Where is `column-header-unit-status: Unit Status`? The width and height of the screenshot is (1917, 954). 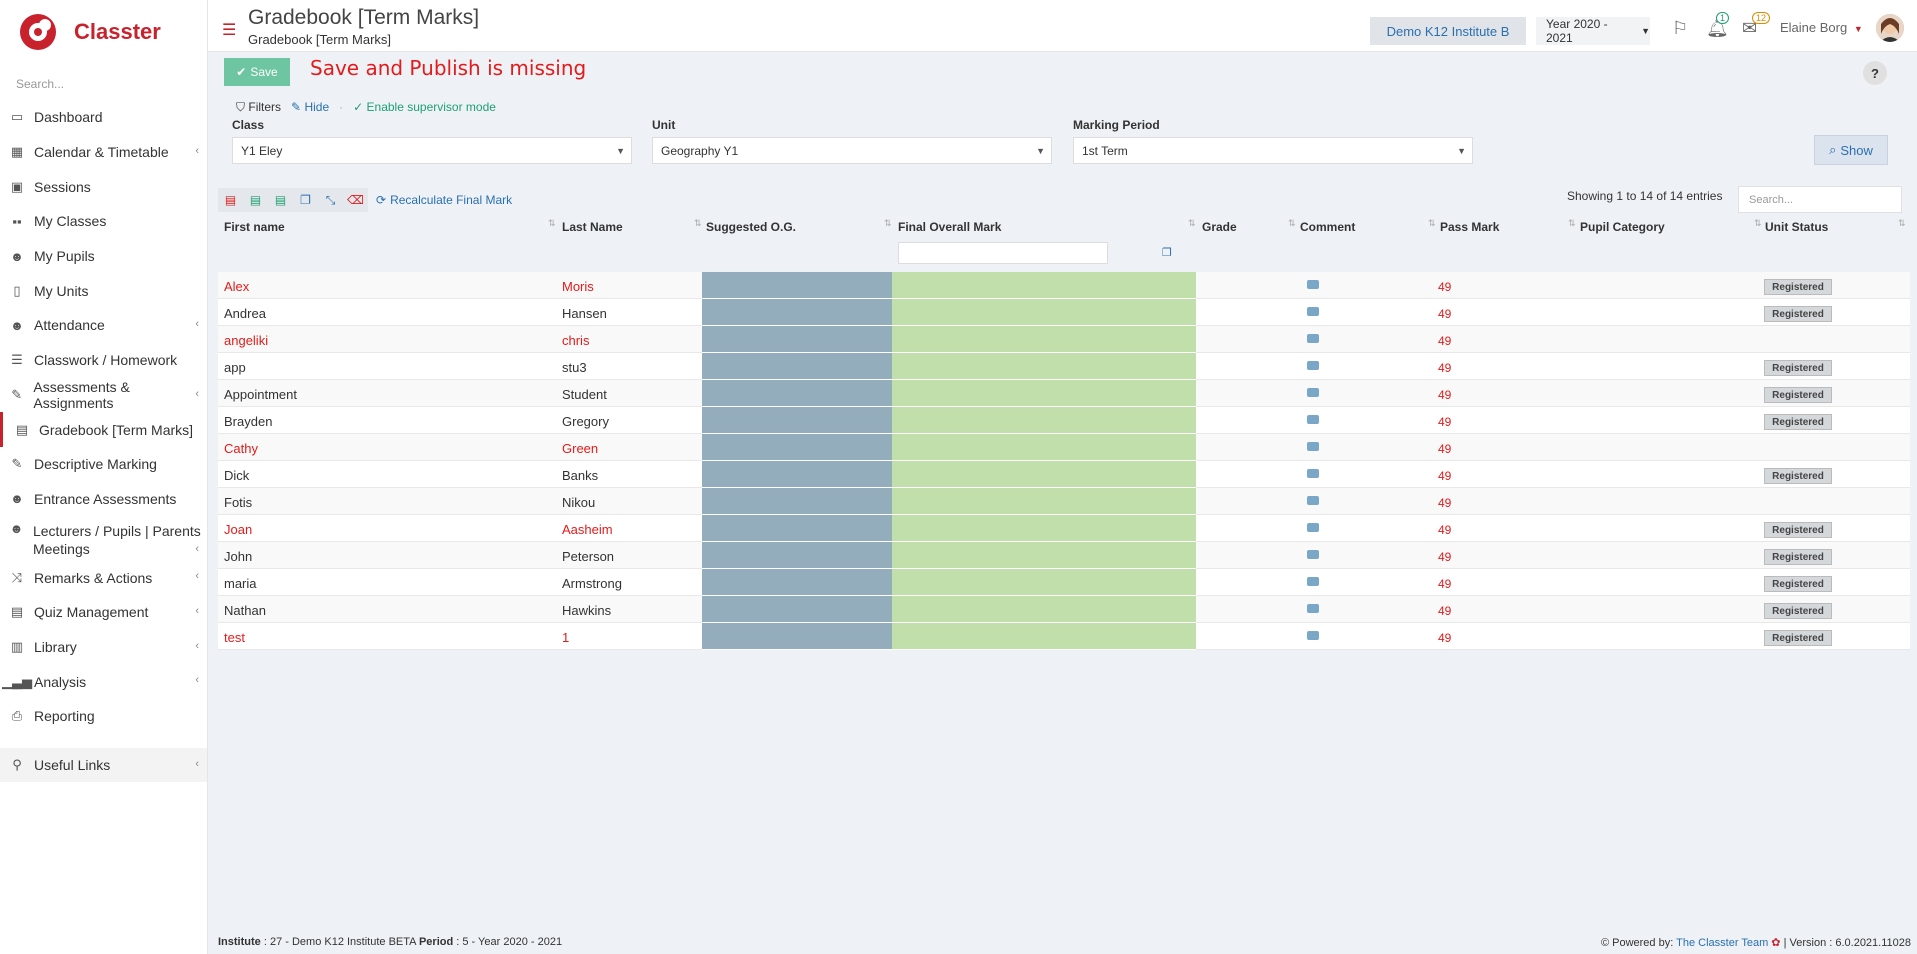
column-header-unit-status: Unit Status is located at coordinates (1797, 227).